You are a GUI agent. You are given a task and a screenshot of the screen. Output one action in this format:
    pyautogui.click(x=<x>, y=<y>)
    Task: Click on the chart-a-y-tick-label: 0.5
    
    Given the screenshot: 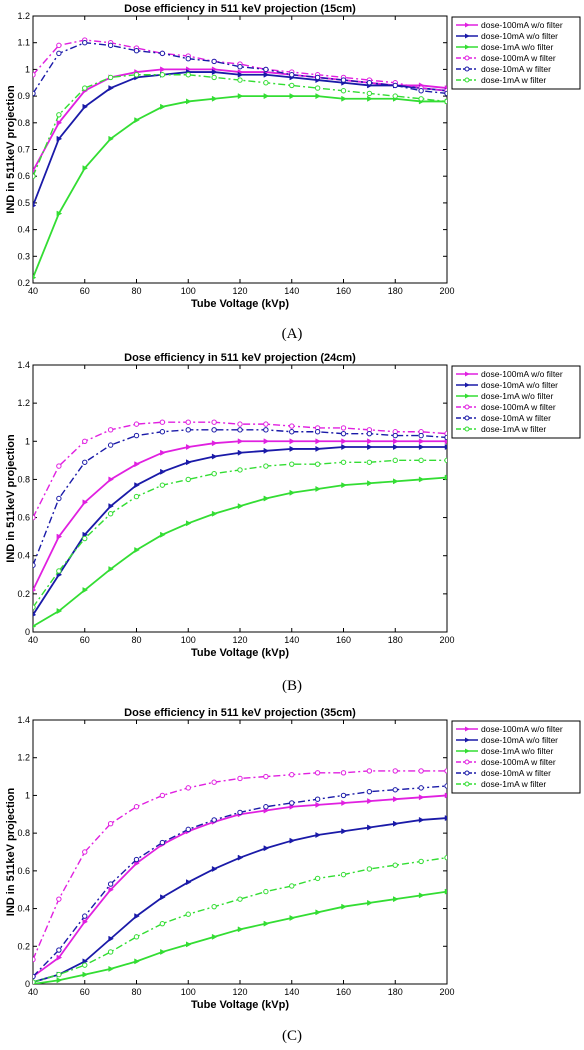 What is the action you would take?
    pyautogui.click(x=23, y=203)
    